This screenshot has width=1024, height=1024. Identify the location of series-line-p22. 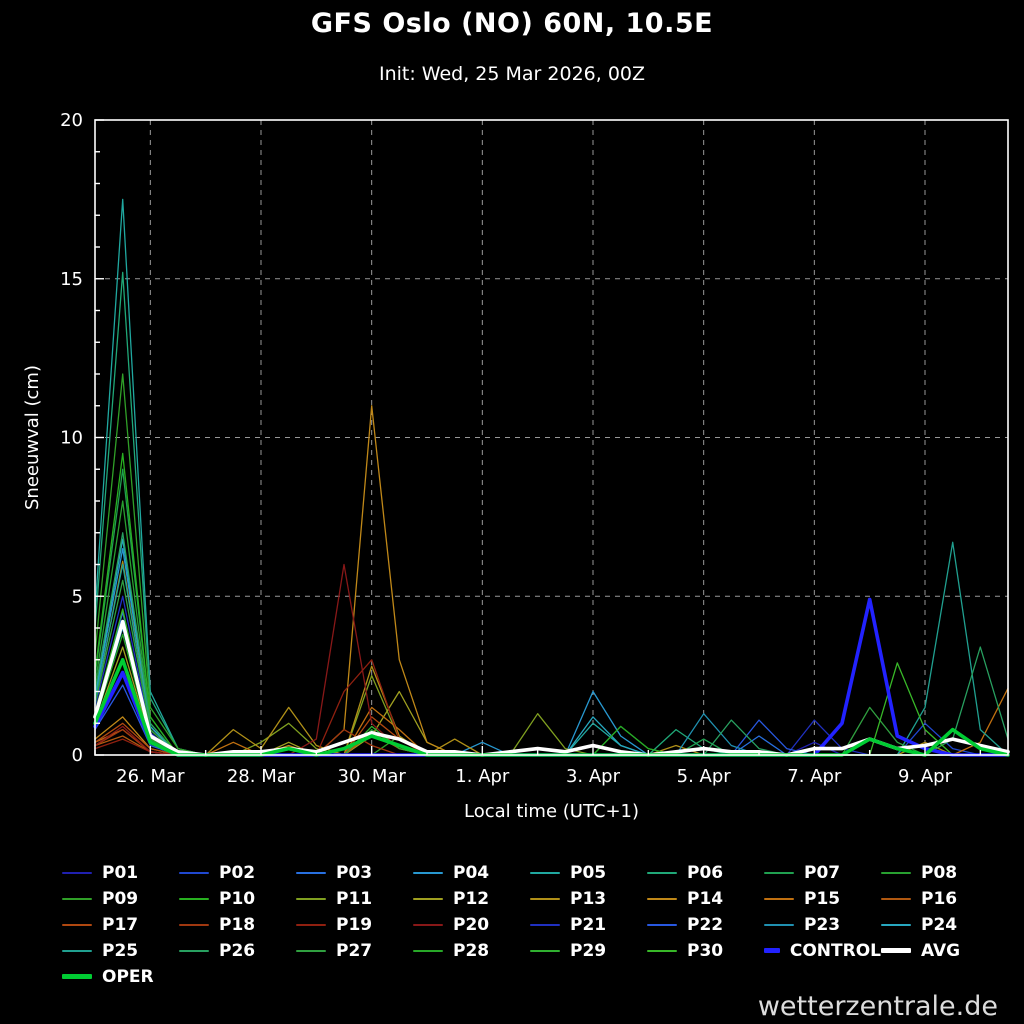
(551, 720).